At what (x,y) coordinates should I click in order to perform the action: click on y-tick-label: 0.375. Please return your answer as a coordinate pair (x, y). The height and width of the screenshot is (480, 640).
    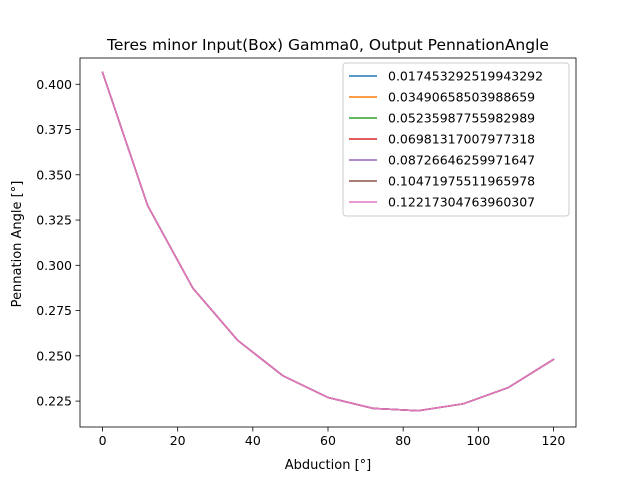
    Looking at the image, I should click on (54, 129).